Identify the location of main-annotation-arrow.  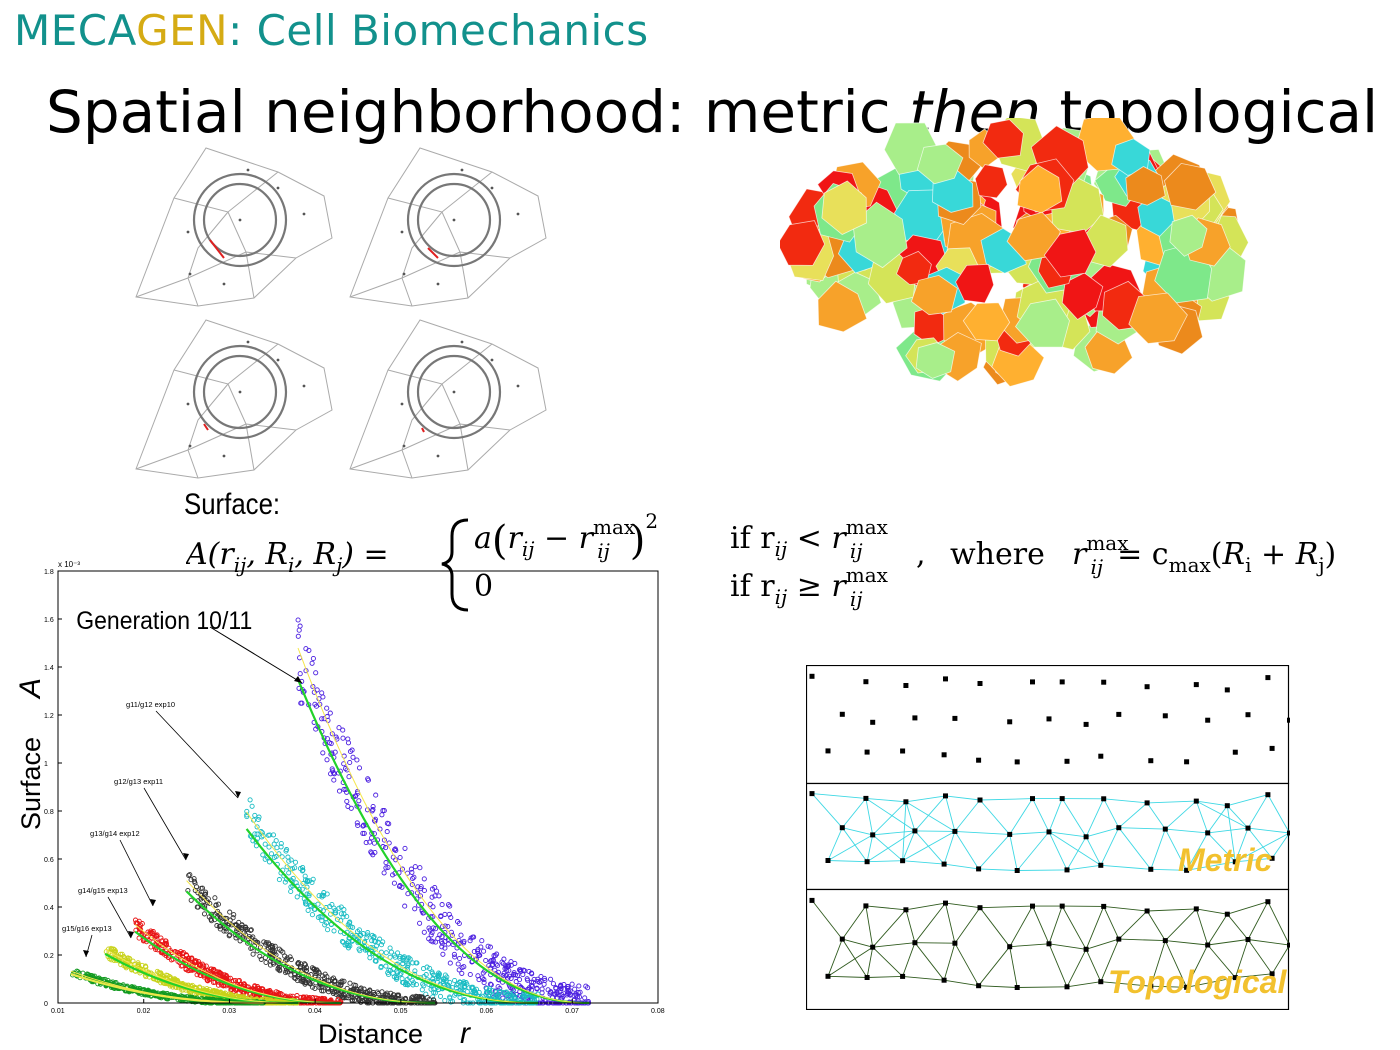
(256, 655).